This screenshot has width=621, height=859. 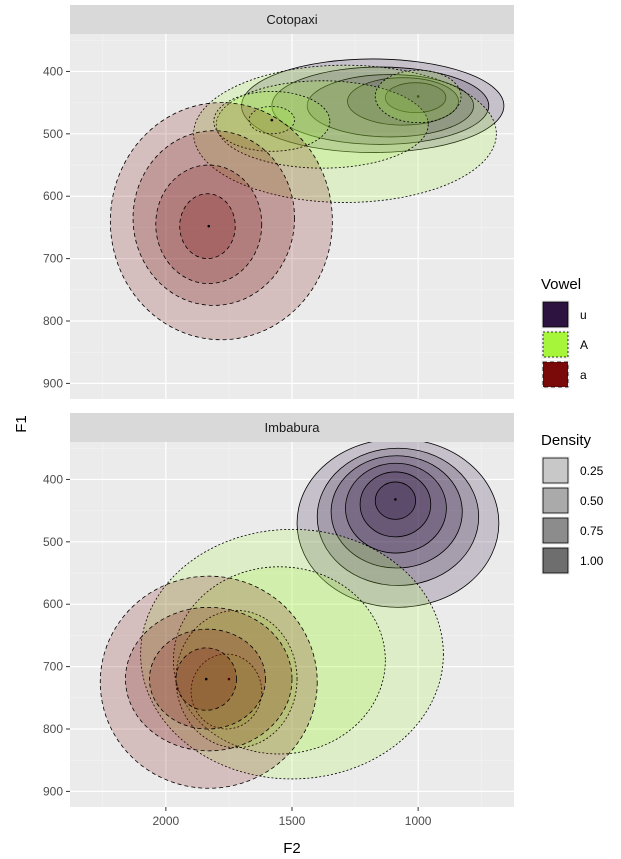 I want to click on density-legend-label: 1.00, so click(x=592, y=561).